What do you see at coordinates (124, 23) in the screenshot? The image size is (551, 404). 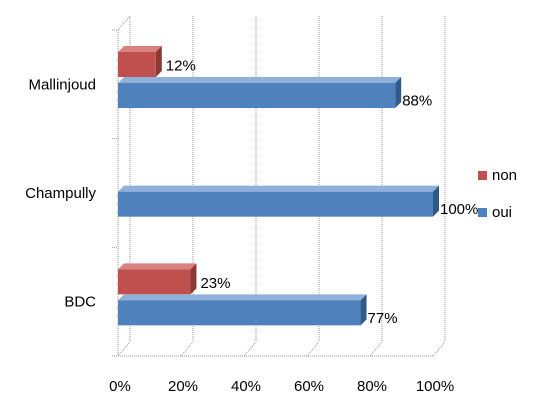 I see `left-axis-top` at bounding box center [124, 23].